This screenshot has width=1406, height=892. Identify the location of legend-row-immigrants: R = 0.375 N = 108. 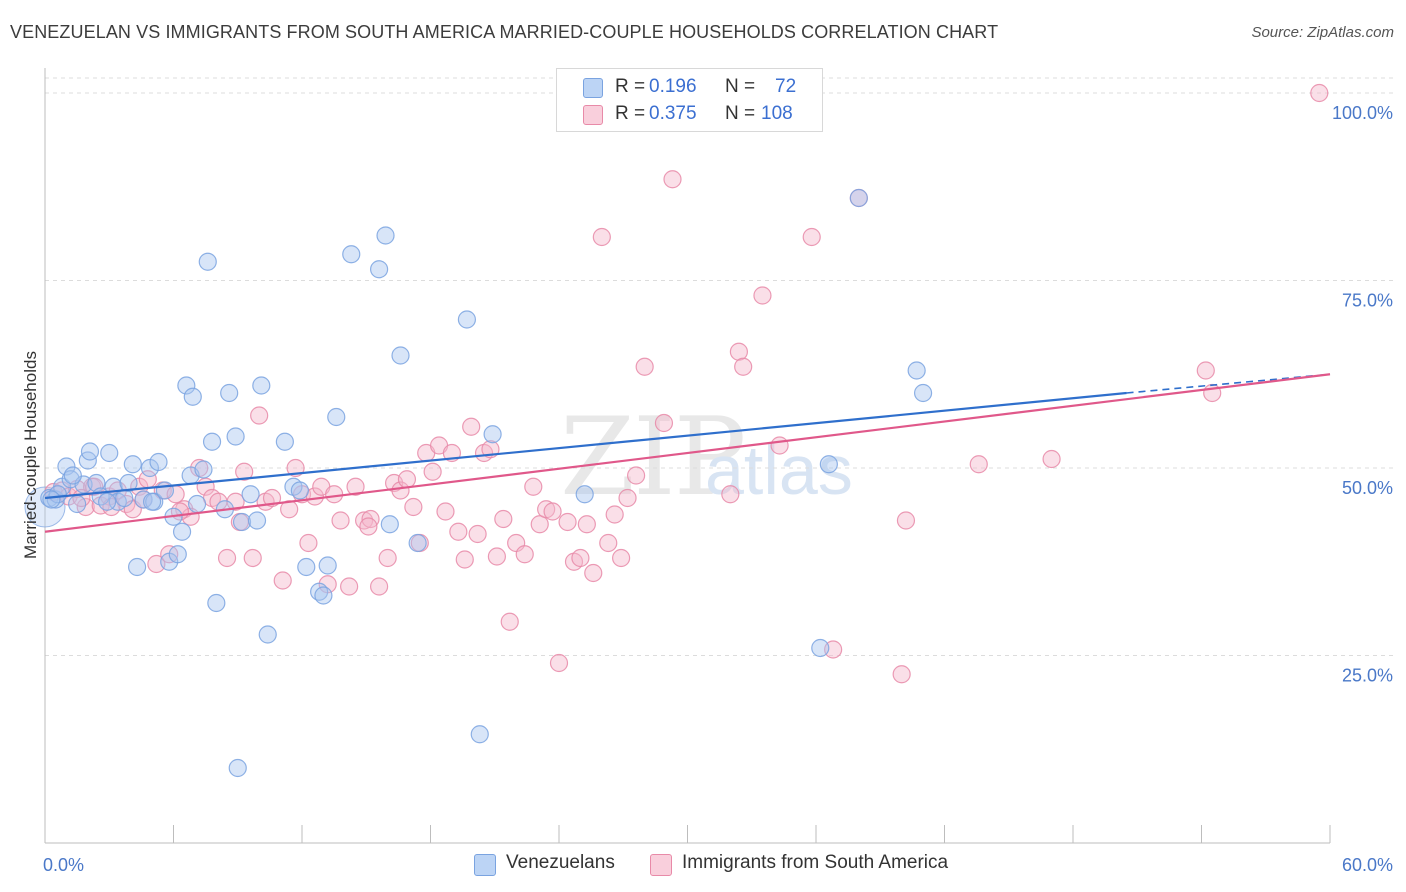
(689, 115).